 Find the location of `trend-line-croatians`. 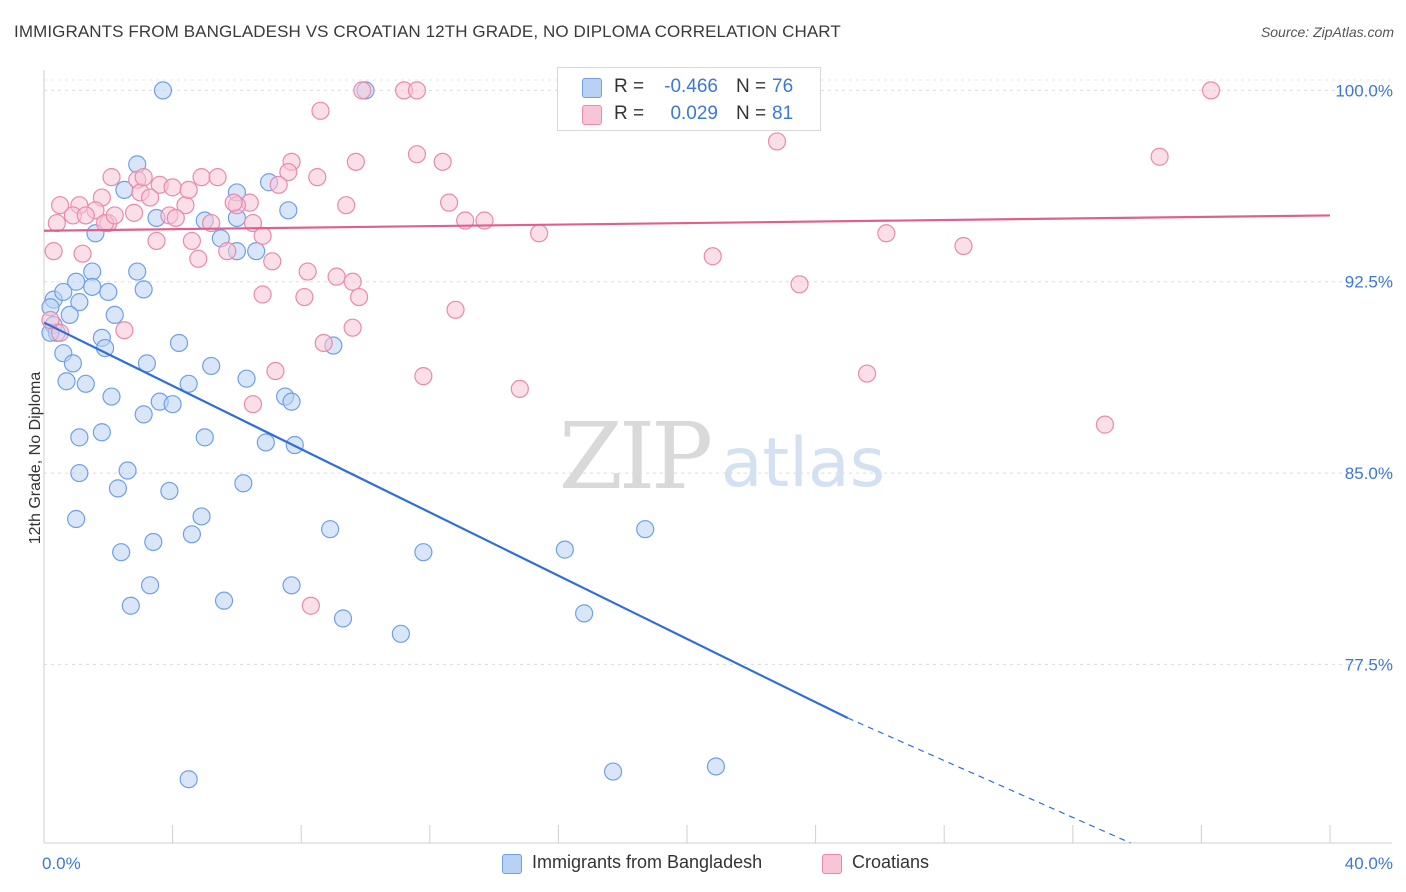

trend-line-croatians is located at coordinates (687, 223).